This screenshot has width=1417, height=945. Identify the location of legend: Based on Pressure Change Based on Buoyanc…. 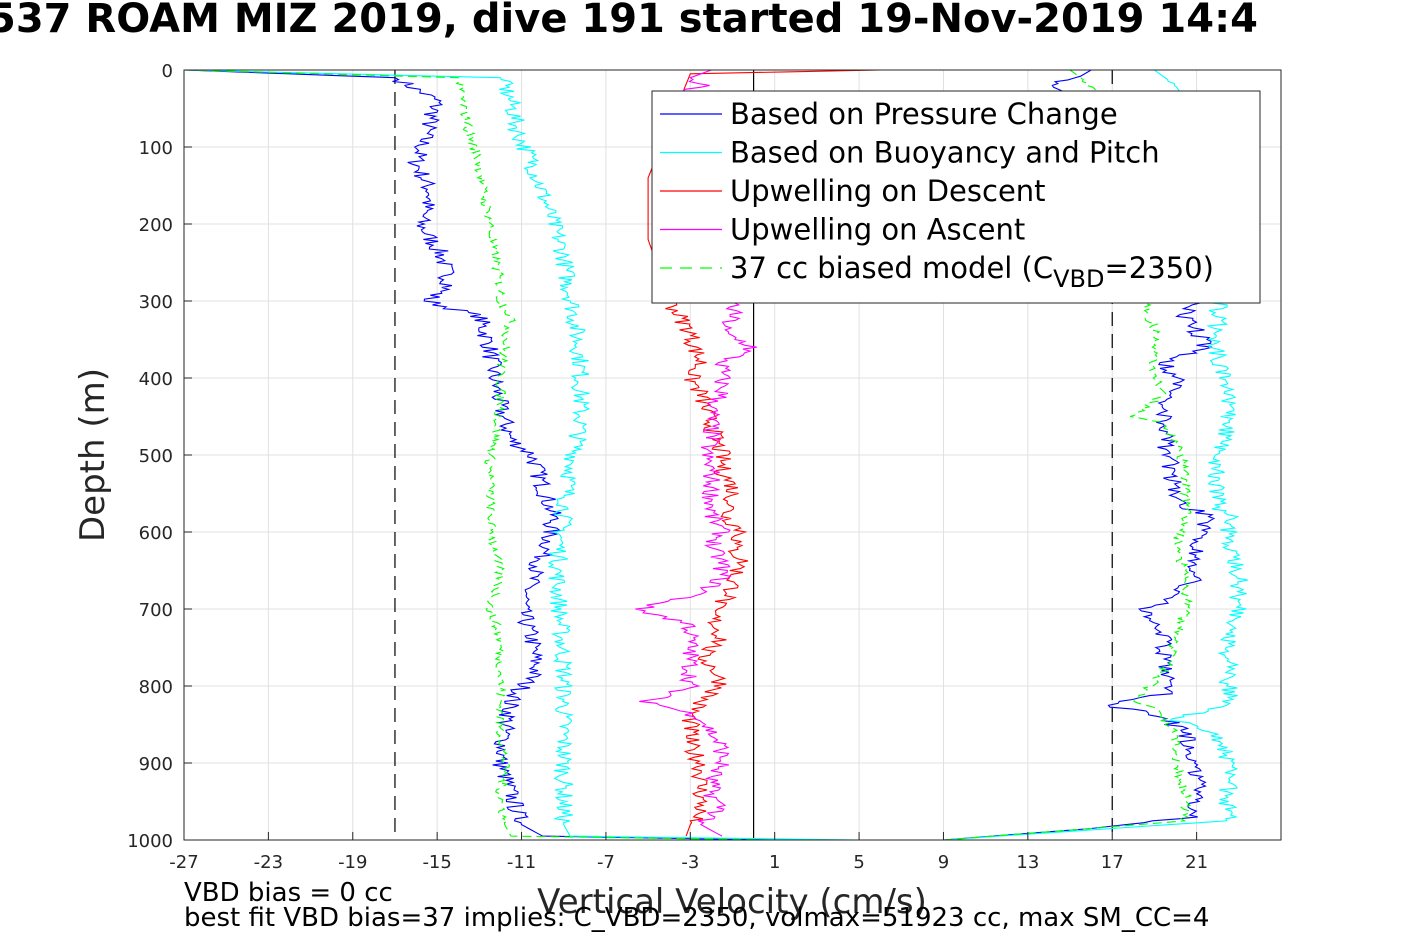
(956, 197).